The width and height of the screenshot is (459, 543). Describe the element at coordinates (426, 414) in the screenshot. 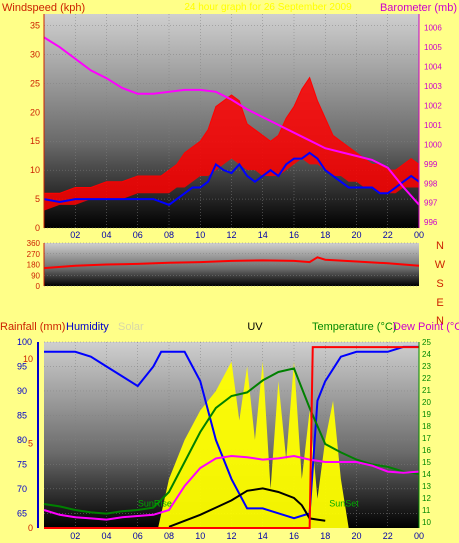

I see `temperature-tick-label: 19` at that location.